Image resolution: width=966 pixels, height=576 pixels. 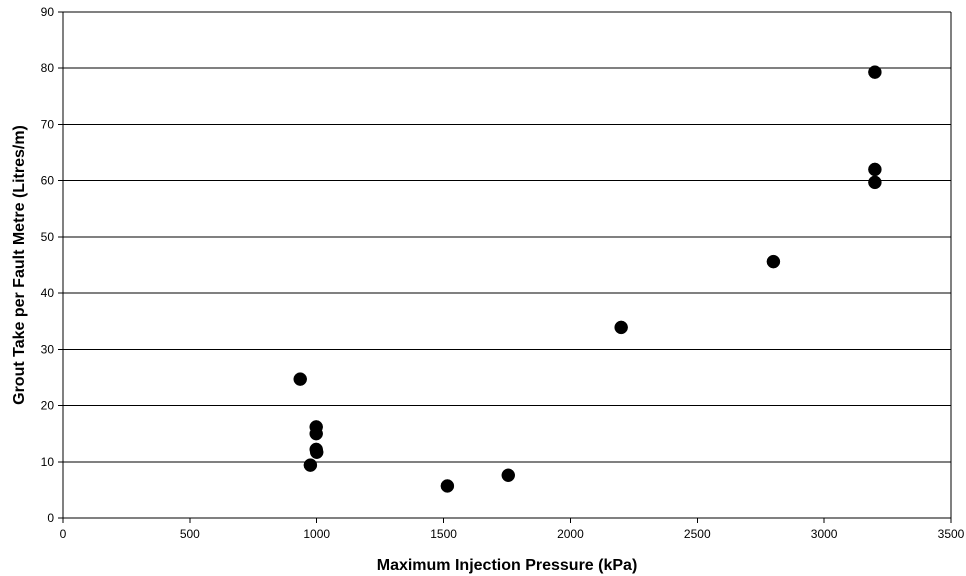 What do you see at coordinates (19, 265) in the screenshot?
I see `y-axis-title: Grout Take per Fault Metre (Litres/m)` at bounding box center [19, 265].